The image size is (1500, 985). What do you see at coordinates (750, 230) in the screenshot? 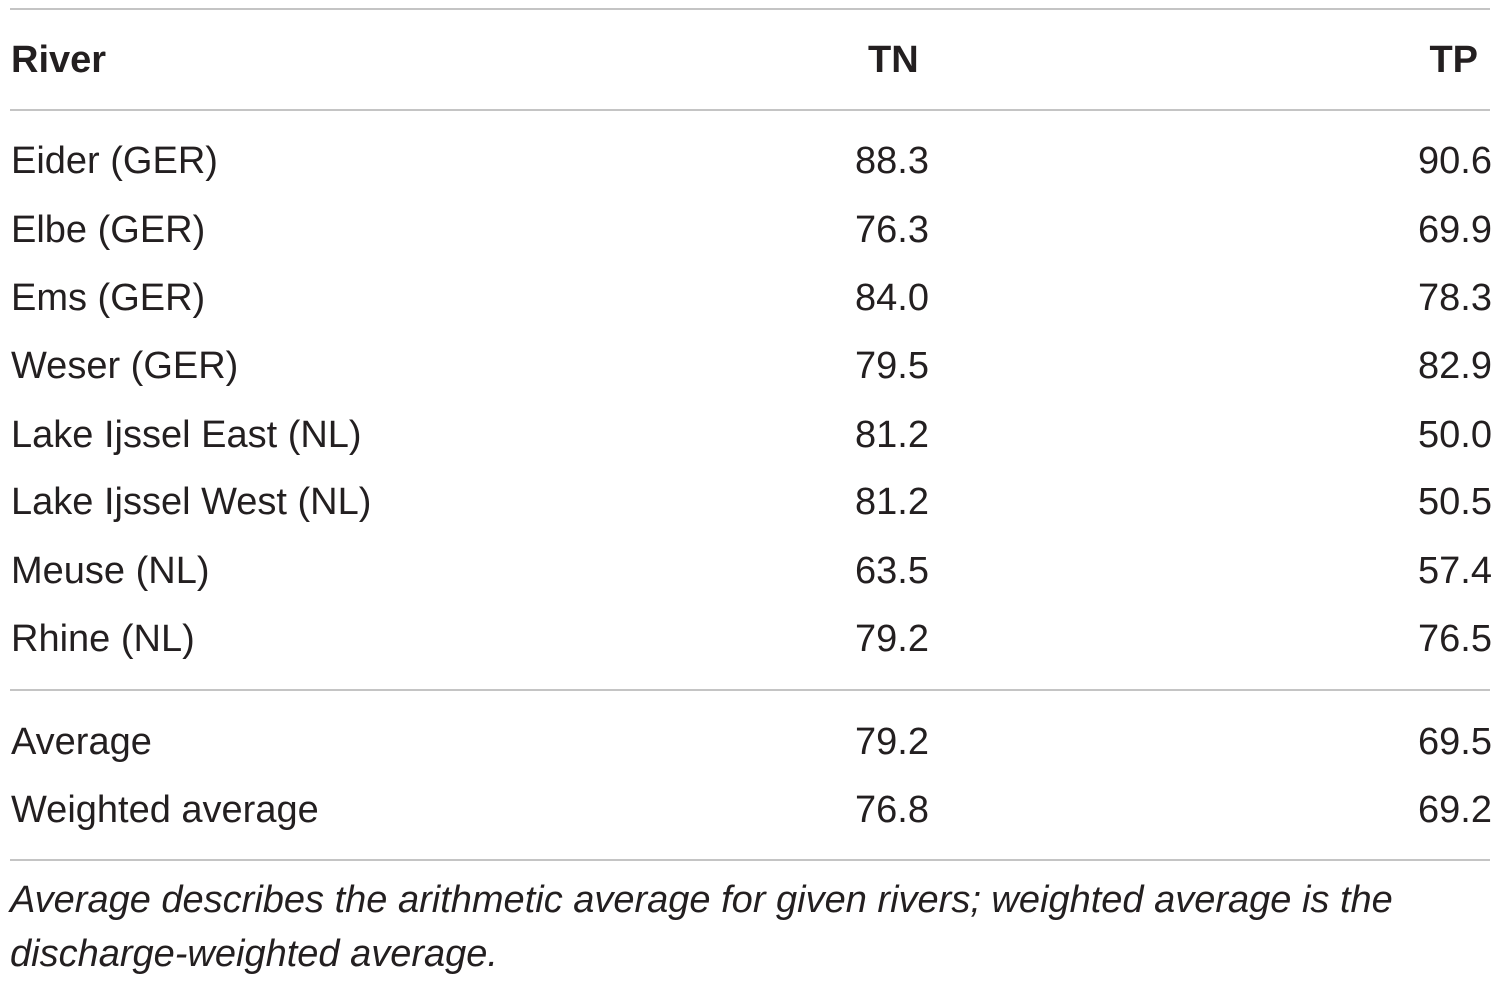
I see `table-row: Elbe (GER) 76.3 69.9` at bounding box center [750, 230].